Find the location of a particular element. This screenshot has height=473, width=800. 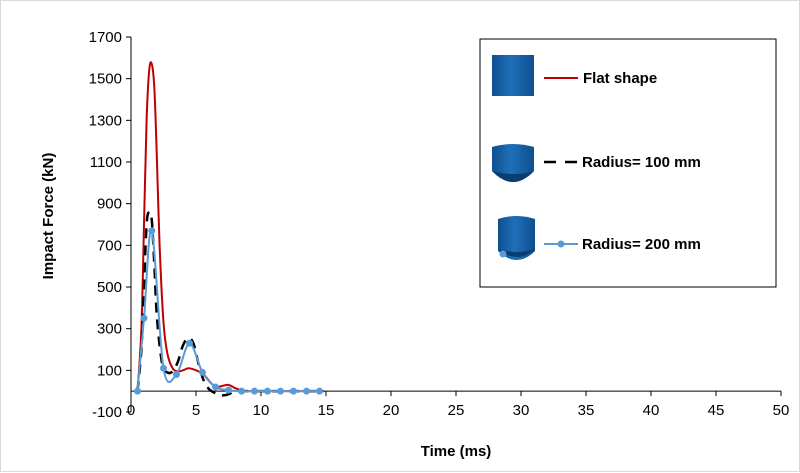

x-tick-label: 50 is located at coordinates (781, 410).